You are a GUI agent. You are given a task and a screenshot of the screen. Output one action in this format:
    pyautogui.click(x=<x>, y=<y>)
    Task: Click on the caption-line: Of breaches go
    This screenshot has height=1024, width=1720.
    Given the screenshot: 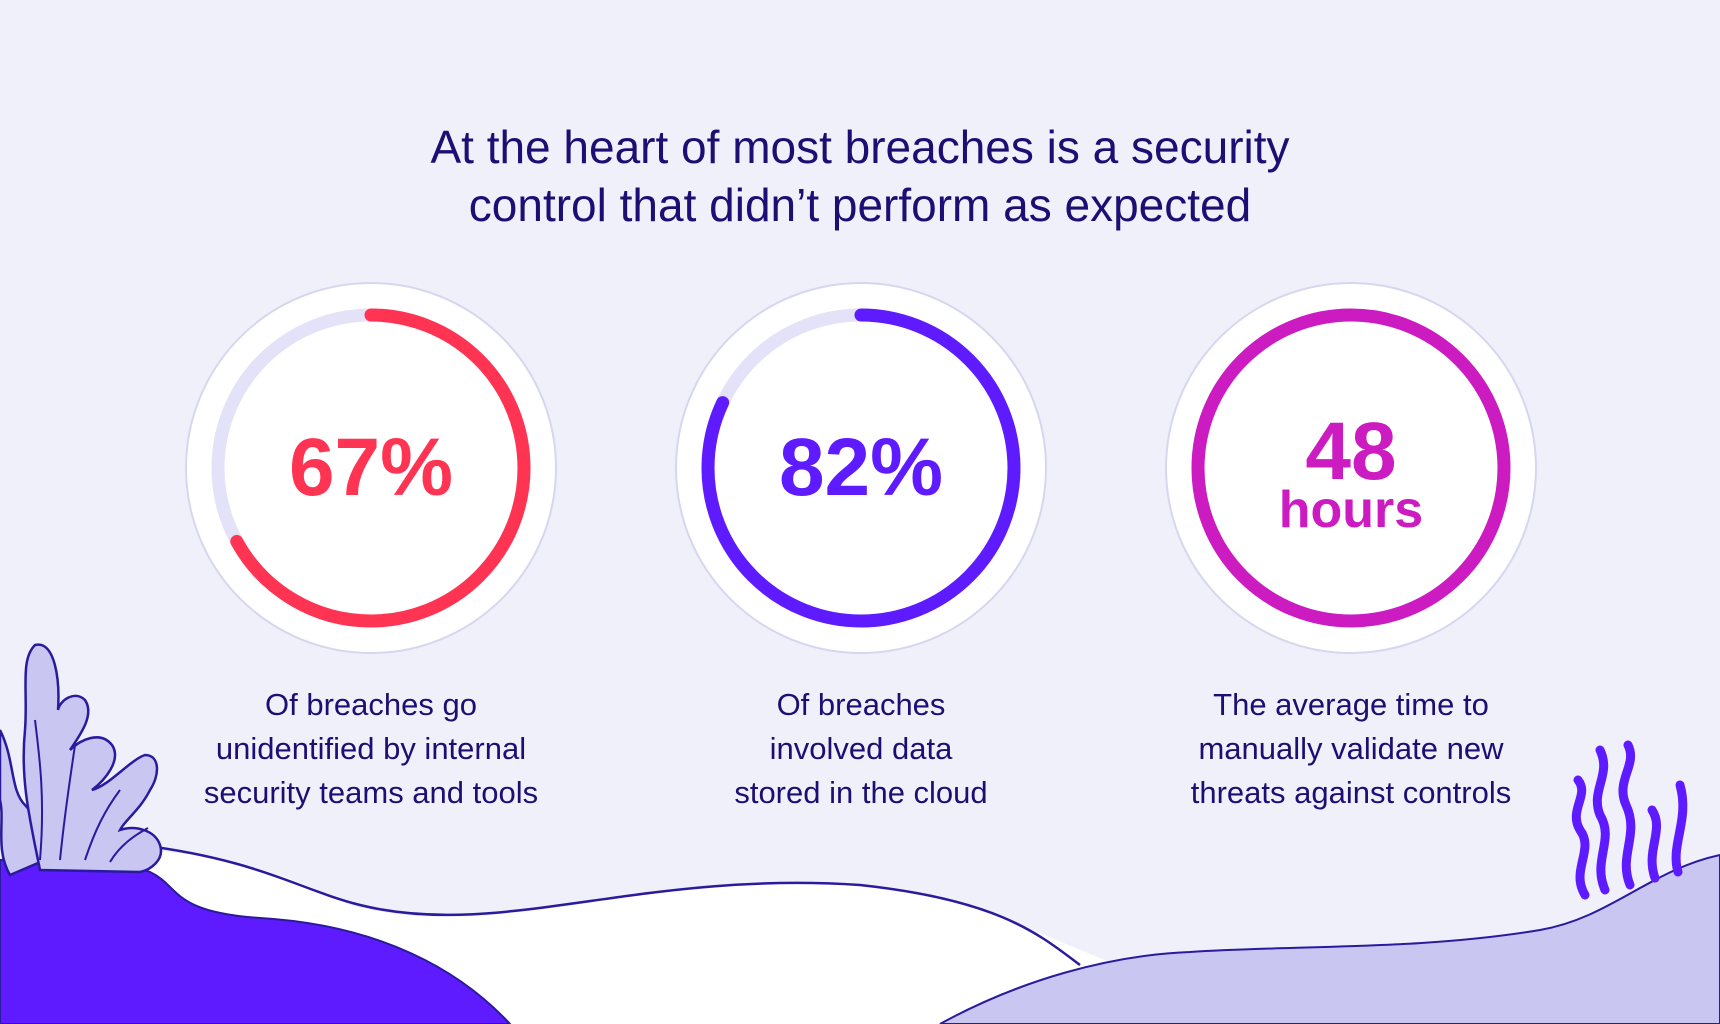 What is the action you would take?
    pyautogui.click(x=371, y=704)
    